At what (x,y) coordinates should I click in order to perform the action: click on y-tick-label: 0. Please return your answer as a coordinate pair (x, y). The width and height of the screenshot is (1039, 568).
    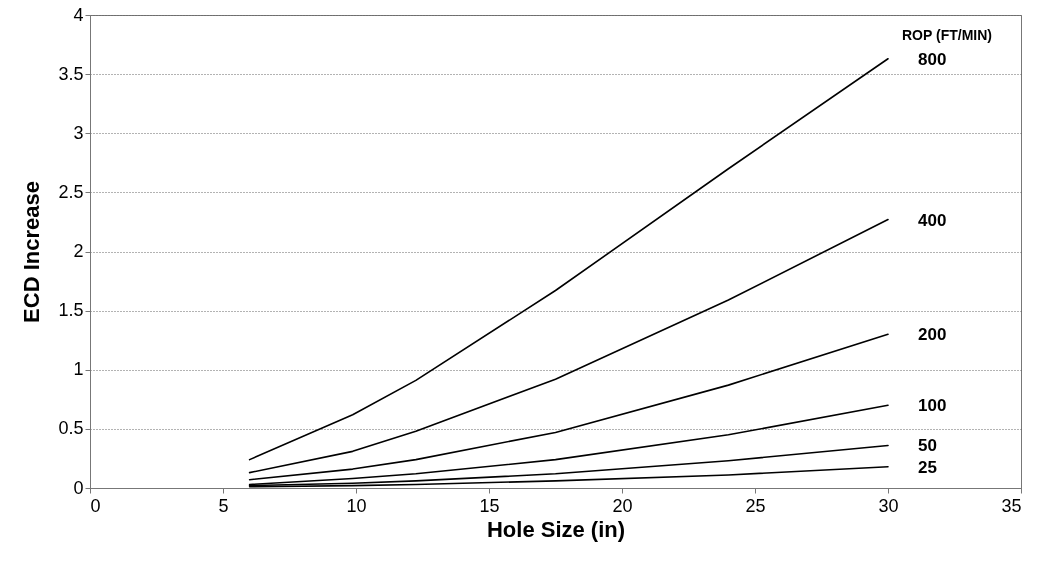
    Looking at the image, I should click on (78, 487).